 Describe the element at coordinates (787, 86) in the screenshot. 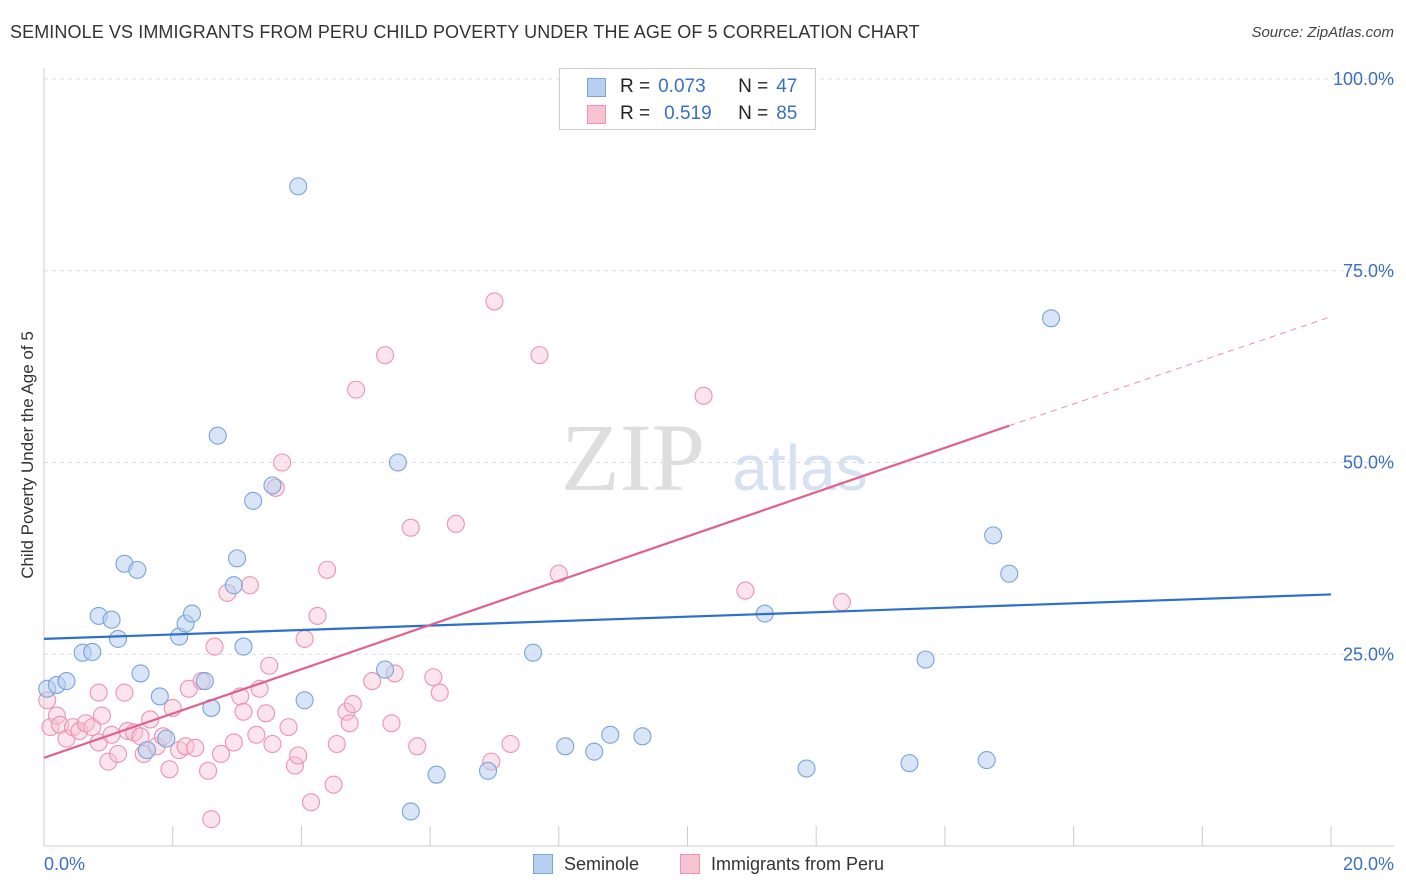

I see `legend-n-value: 47` at that location.